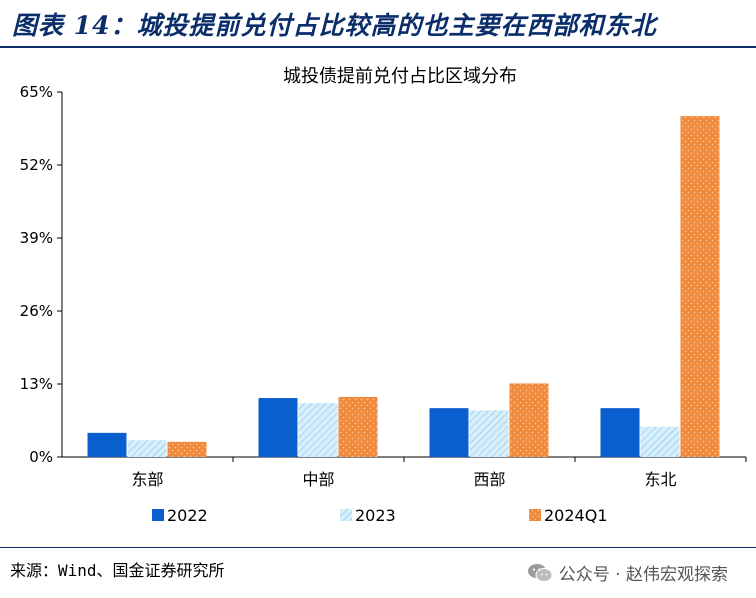 Image resolution: width=756 pixels, height=598 pixels. Describe the element at coordinates (318, 479) in the screenshot. I see `x-tick-label: 中部` at that location.